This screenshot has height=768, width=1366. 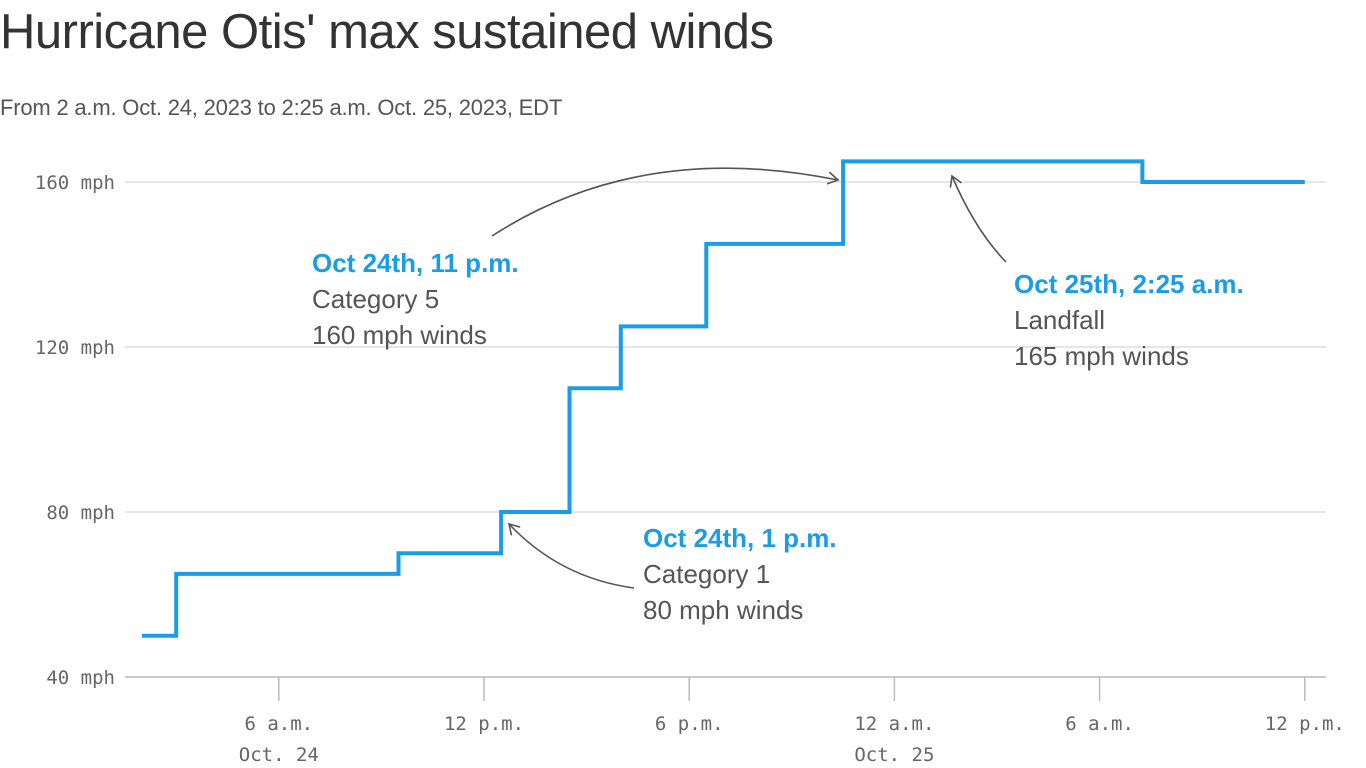 I want to click on annotation: Oct 24th, 11 p.m. Category 5 160 mph winds, so click(x=576, y=258).